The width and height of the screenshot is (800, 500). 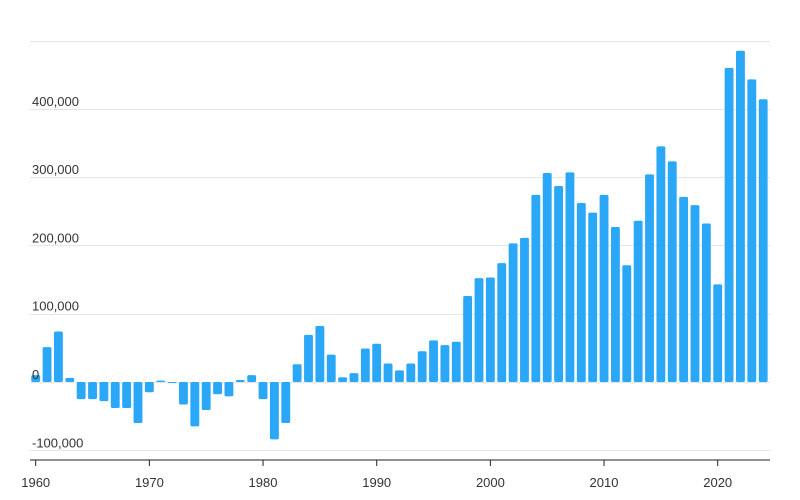 What do you see at coordinates (263, 391) in the screenshot?
I see `bar-1980` at bounding box center [263, 391].